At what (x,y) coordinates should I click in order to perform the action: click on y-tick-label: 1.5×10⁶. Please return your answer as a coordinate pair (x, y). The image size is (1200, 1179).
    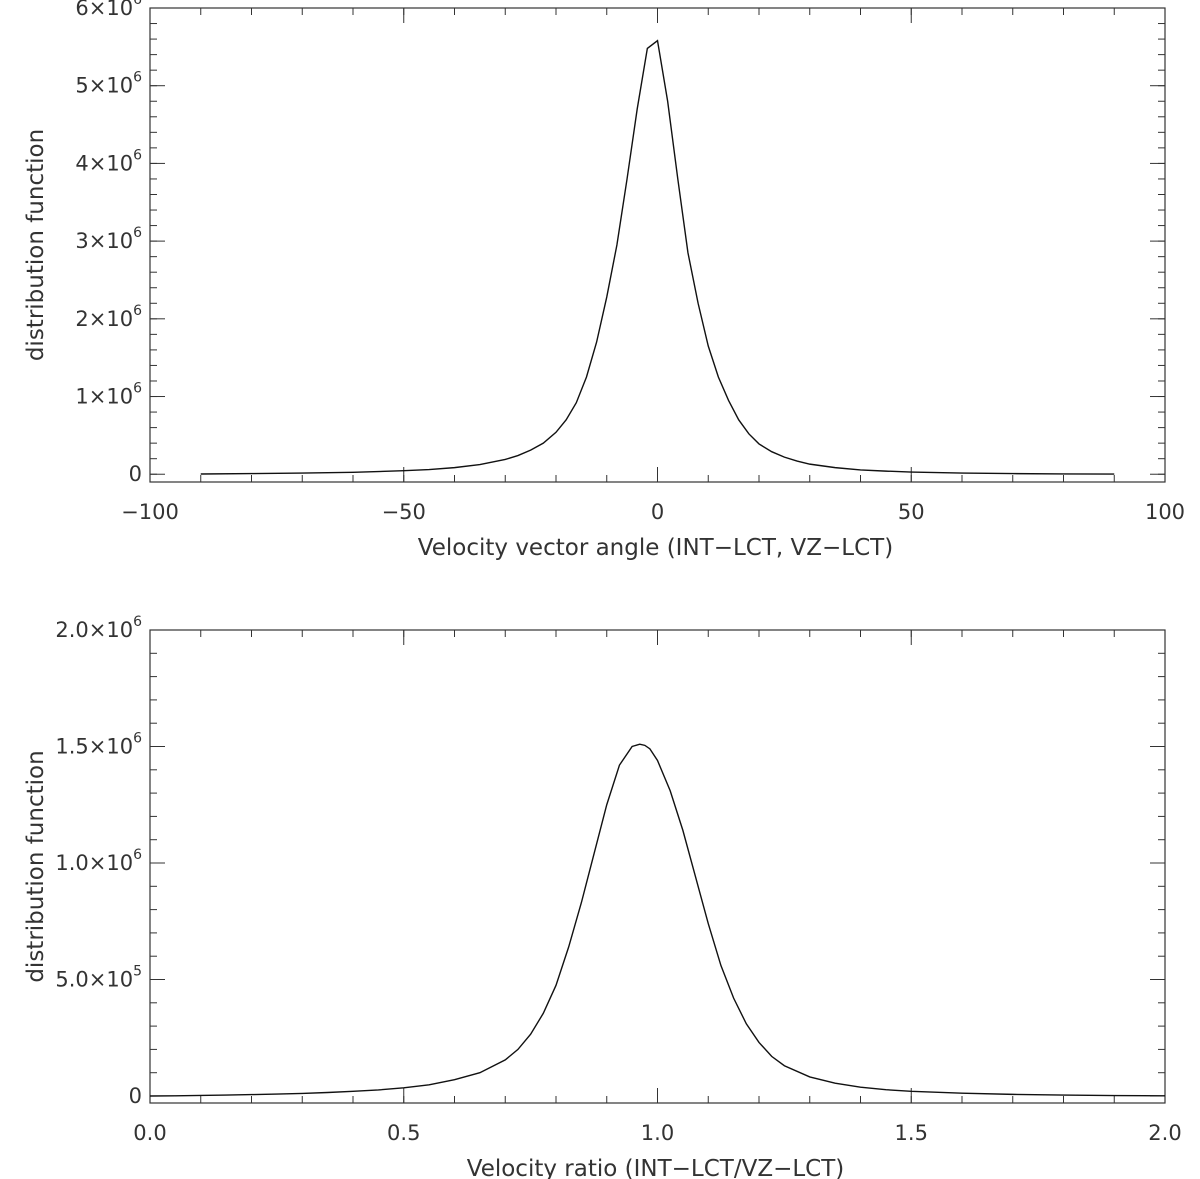
    Looking at the image, I should click on (98, 745).